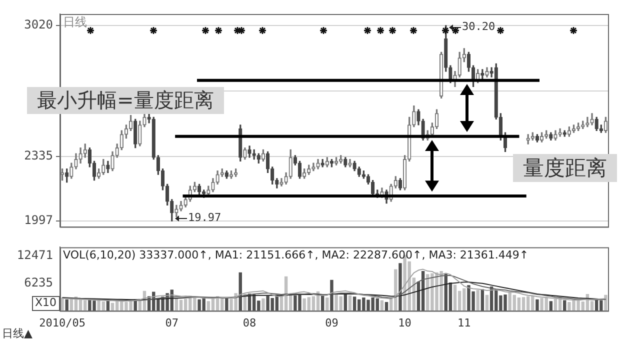 The image size is (640, 354). Describe the element at coordinates (172, 323) in the screenshot. I see `x-tick-label: 07` at that location.